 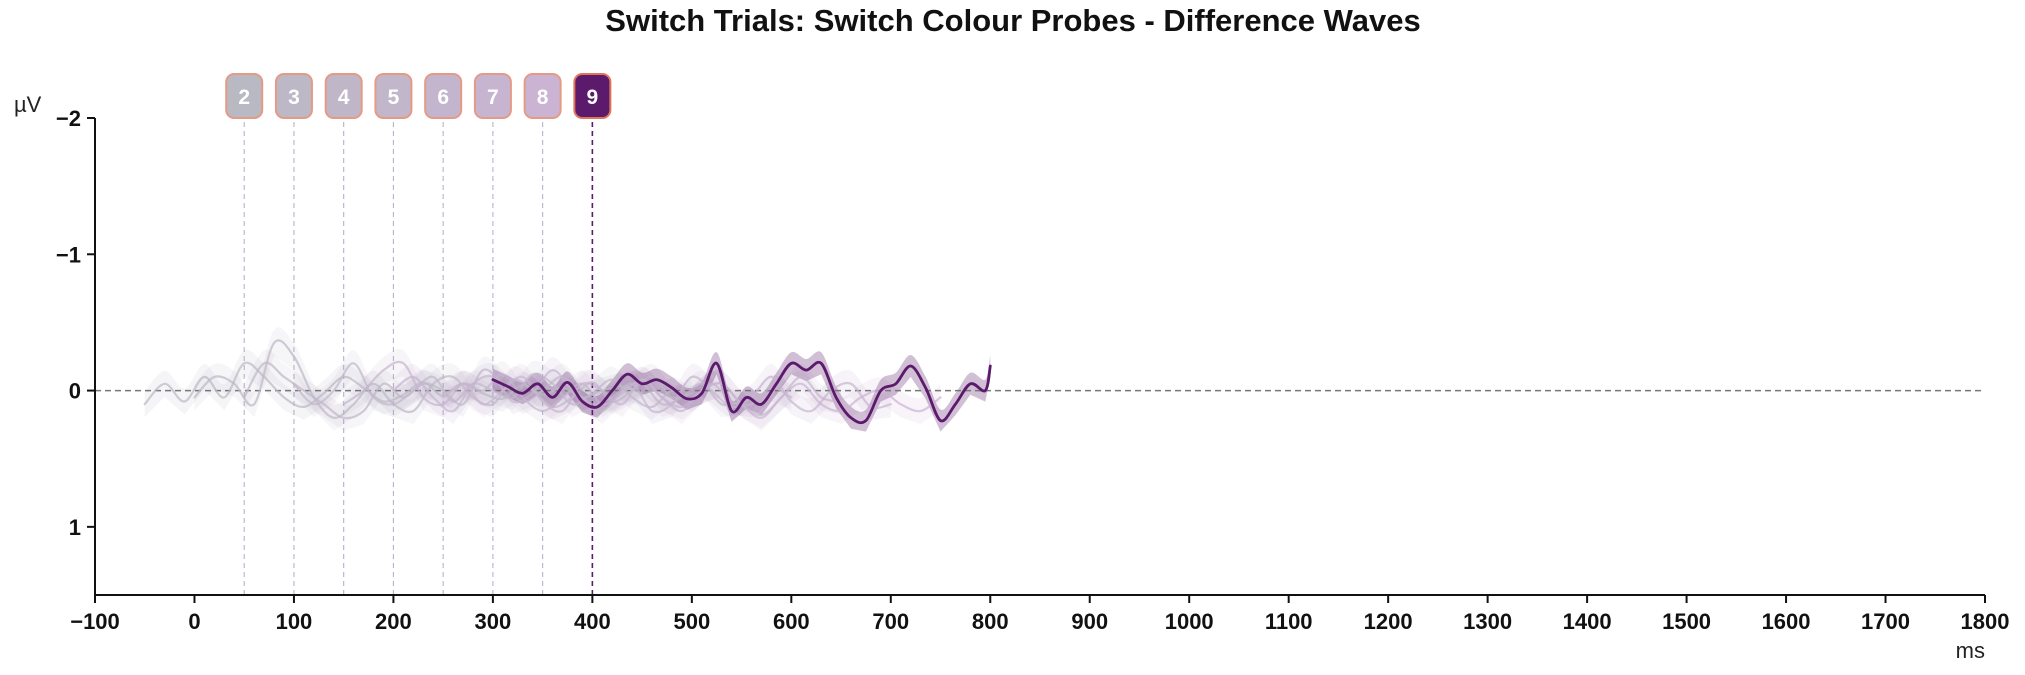 I want to click on series-6-badge, so click(x=443, y=96).